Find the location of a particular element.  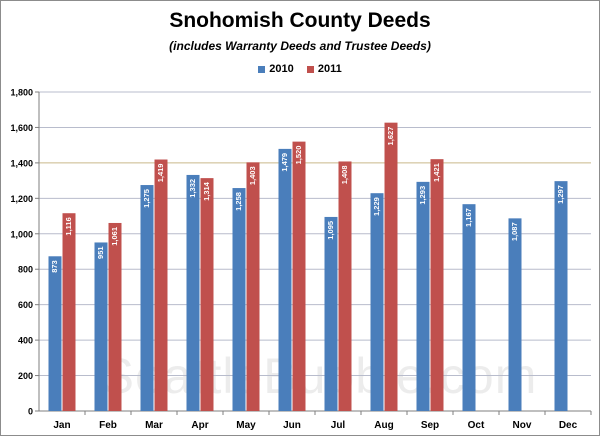

bar-2010-Feb is located at coordinates (101, 326).